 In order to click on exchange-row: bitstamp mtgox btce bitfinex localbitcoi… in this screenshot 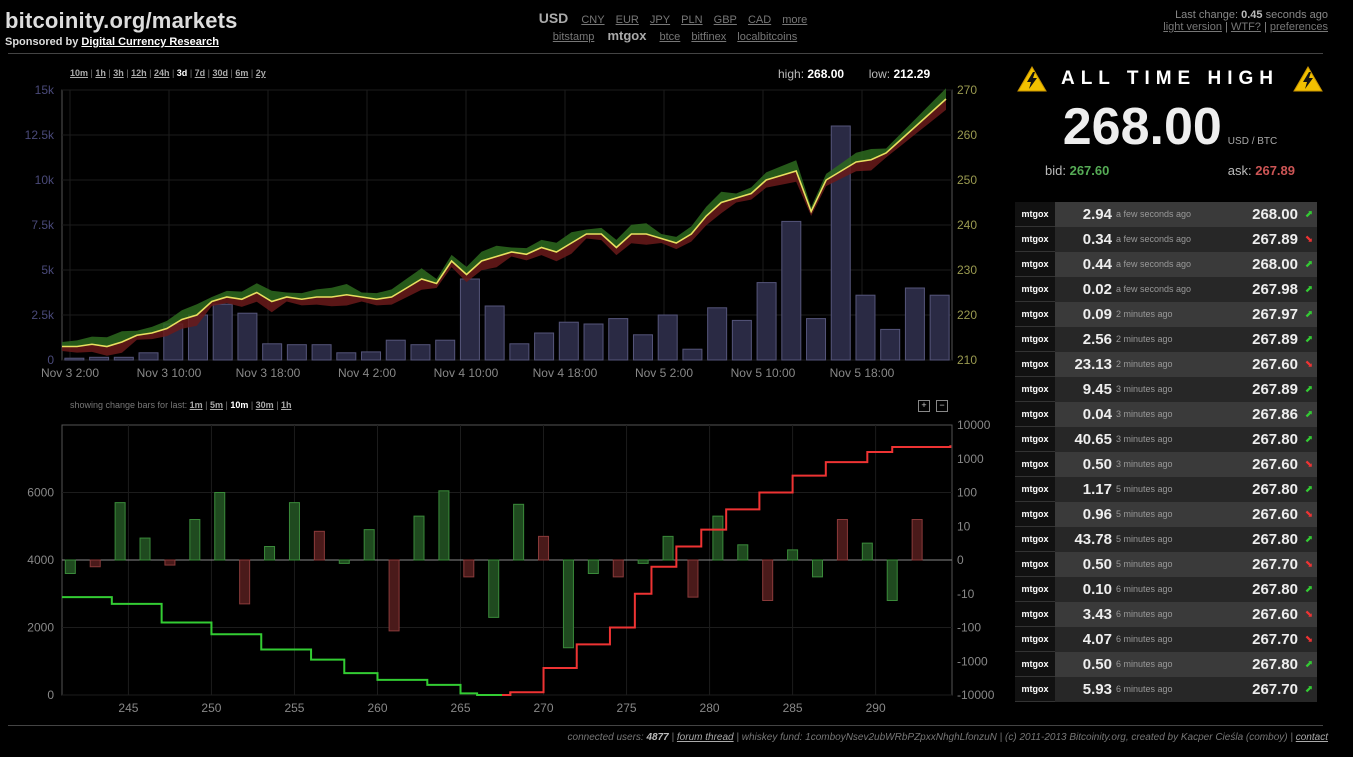, I will do `click(675, 35)`.